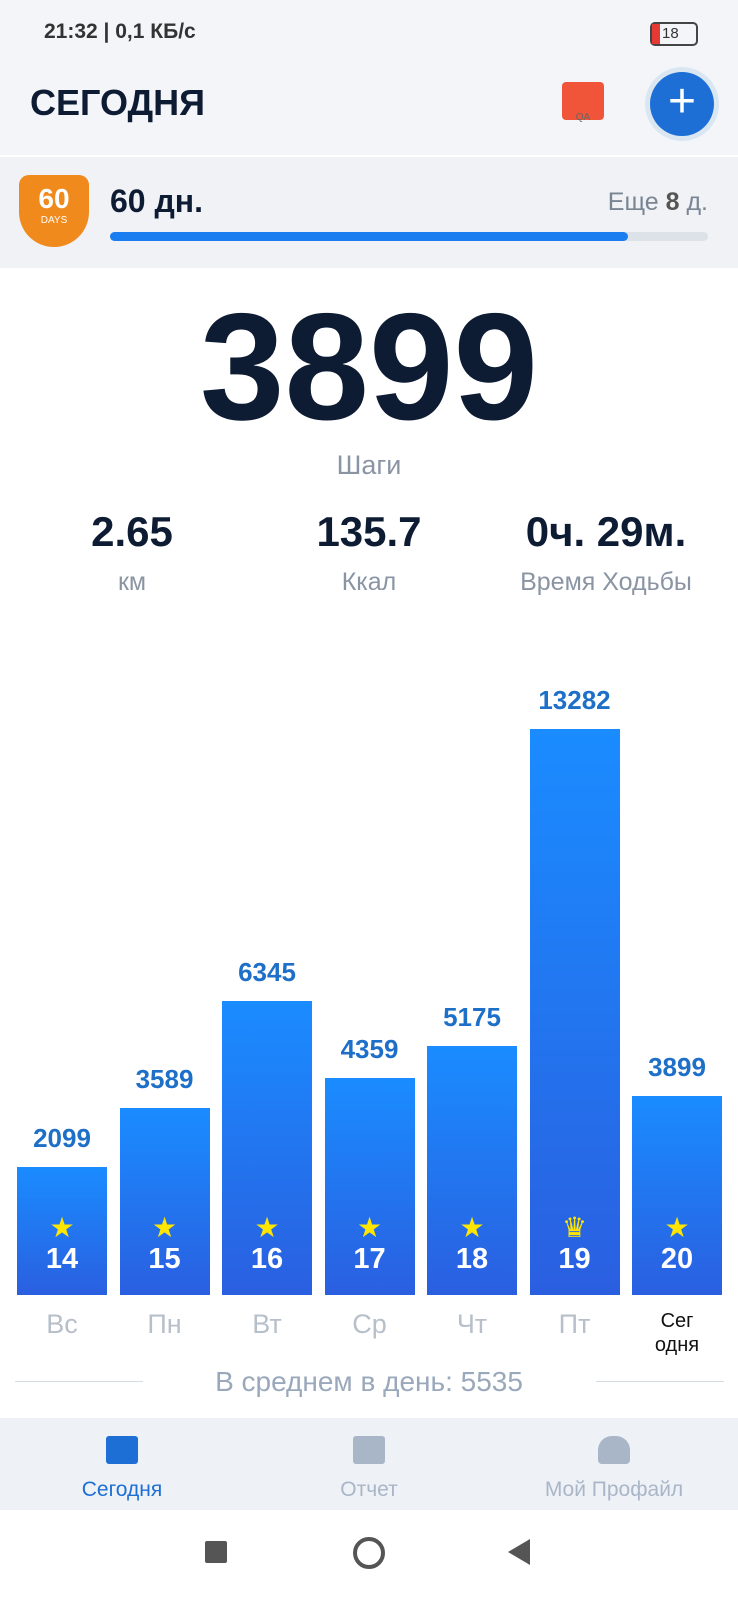 The width and height of the screenshot is (738, 1599). Describe the element at coordinates (583, 102) in the screenshot. I see `gift-icon: QA` at that location.